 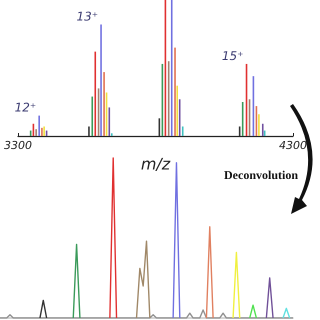 I want to click on annotation: 13⁺, so click(x=87, y=16).